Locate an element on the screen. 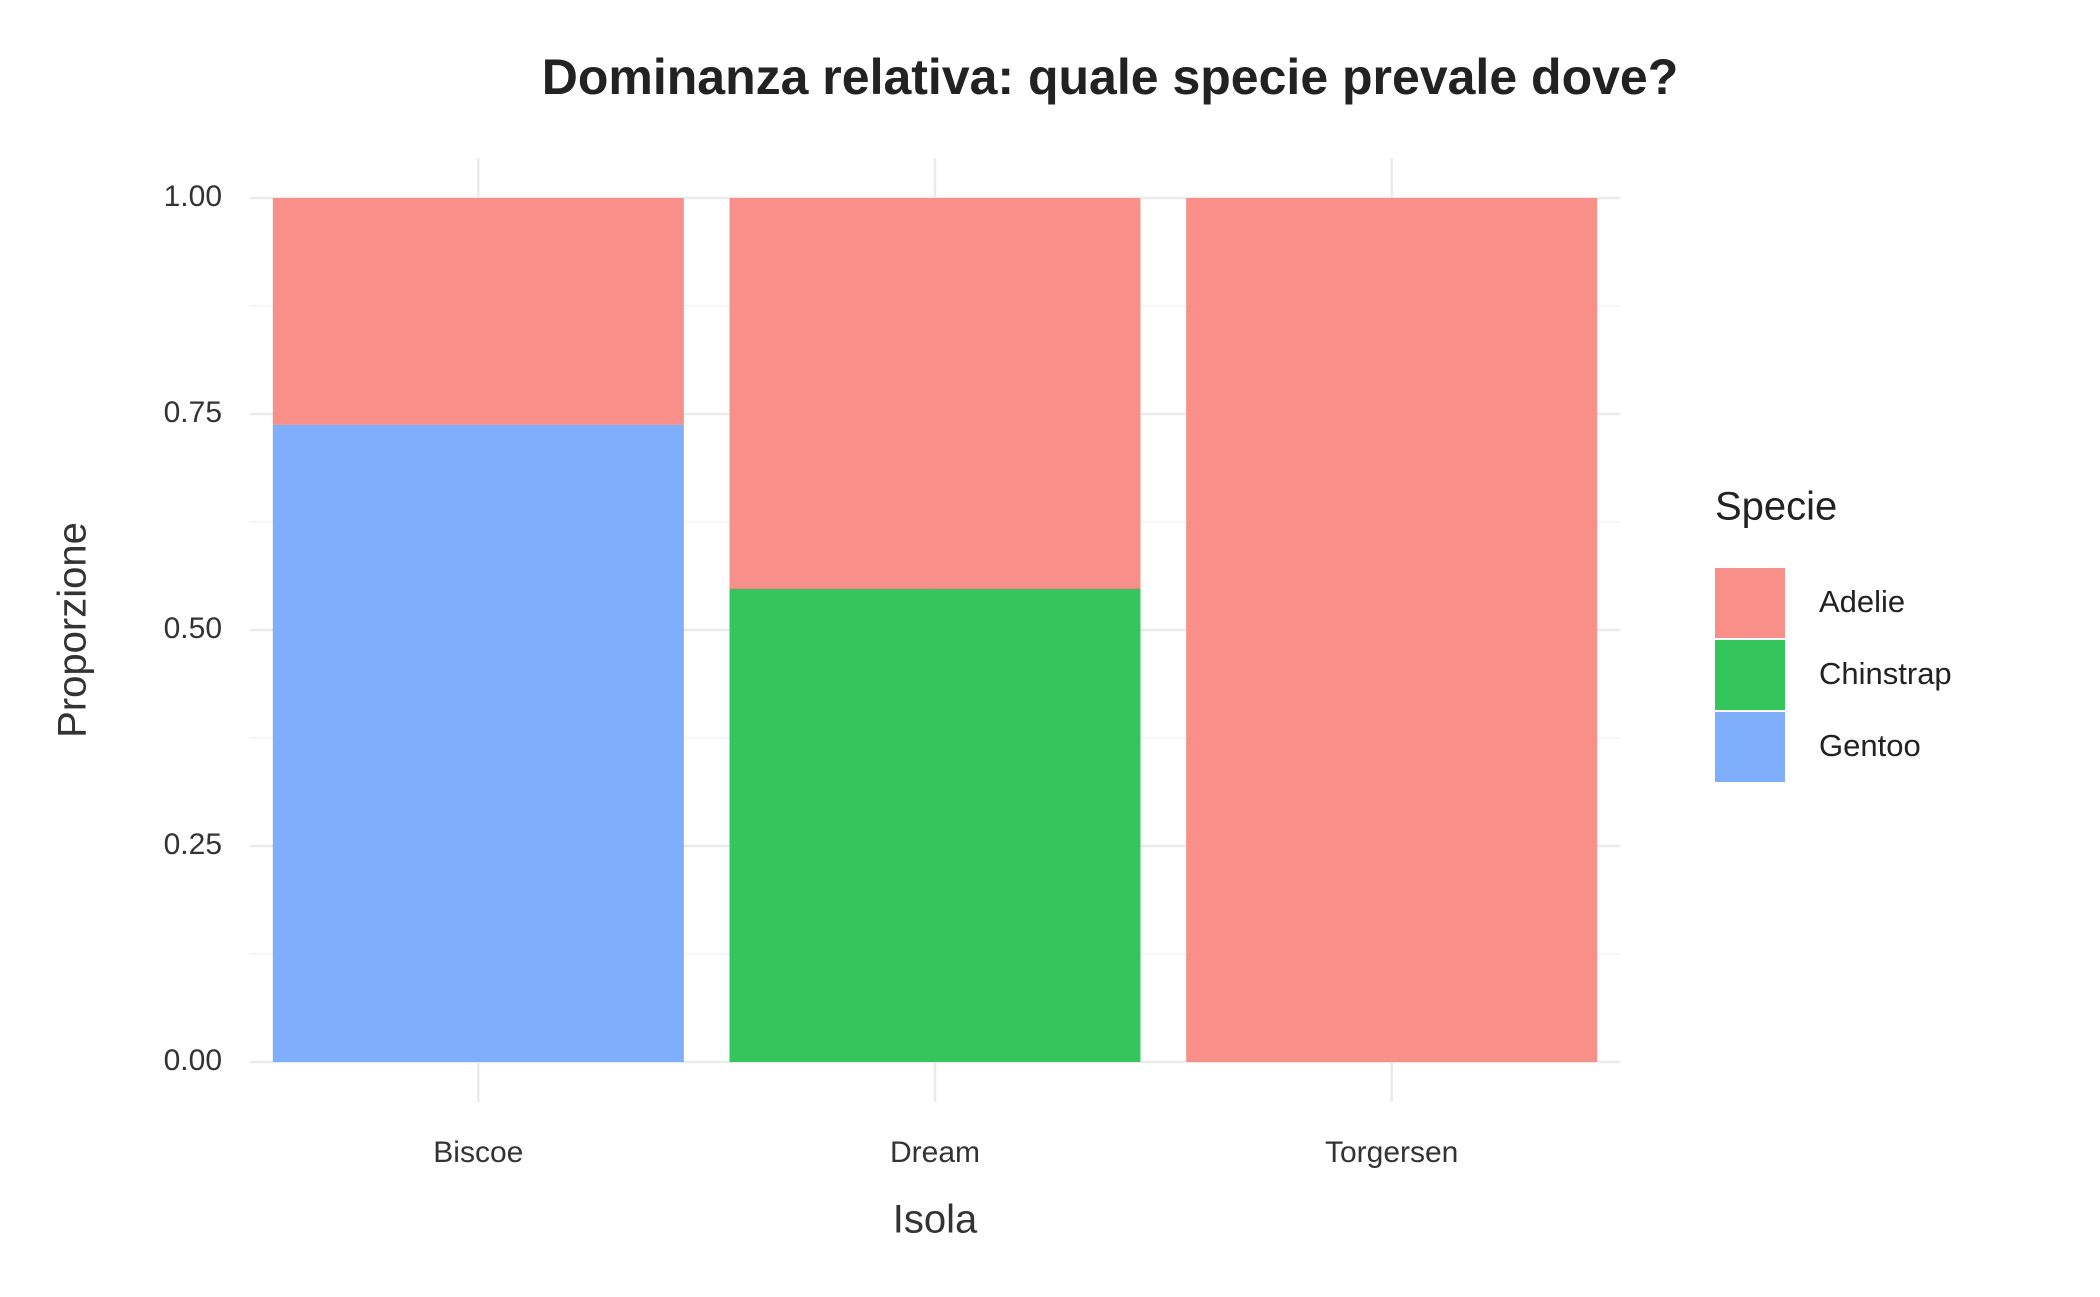 The height and width of the screenshot is (1297, 2100). x-tick-label: Dream is located at coordinates (935, 1152).